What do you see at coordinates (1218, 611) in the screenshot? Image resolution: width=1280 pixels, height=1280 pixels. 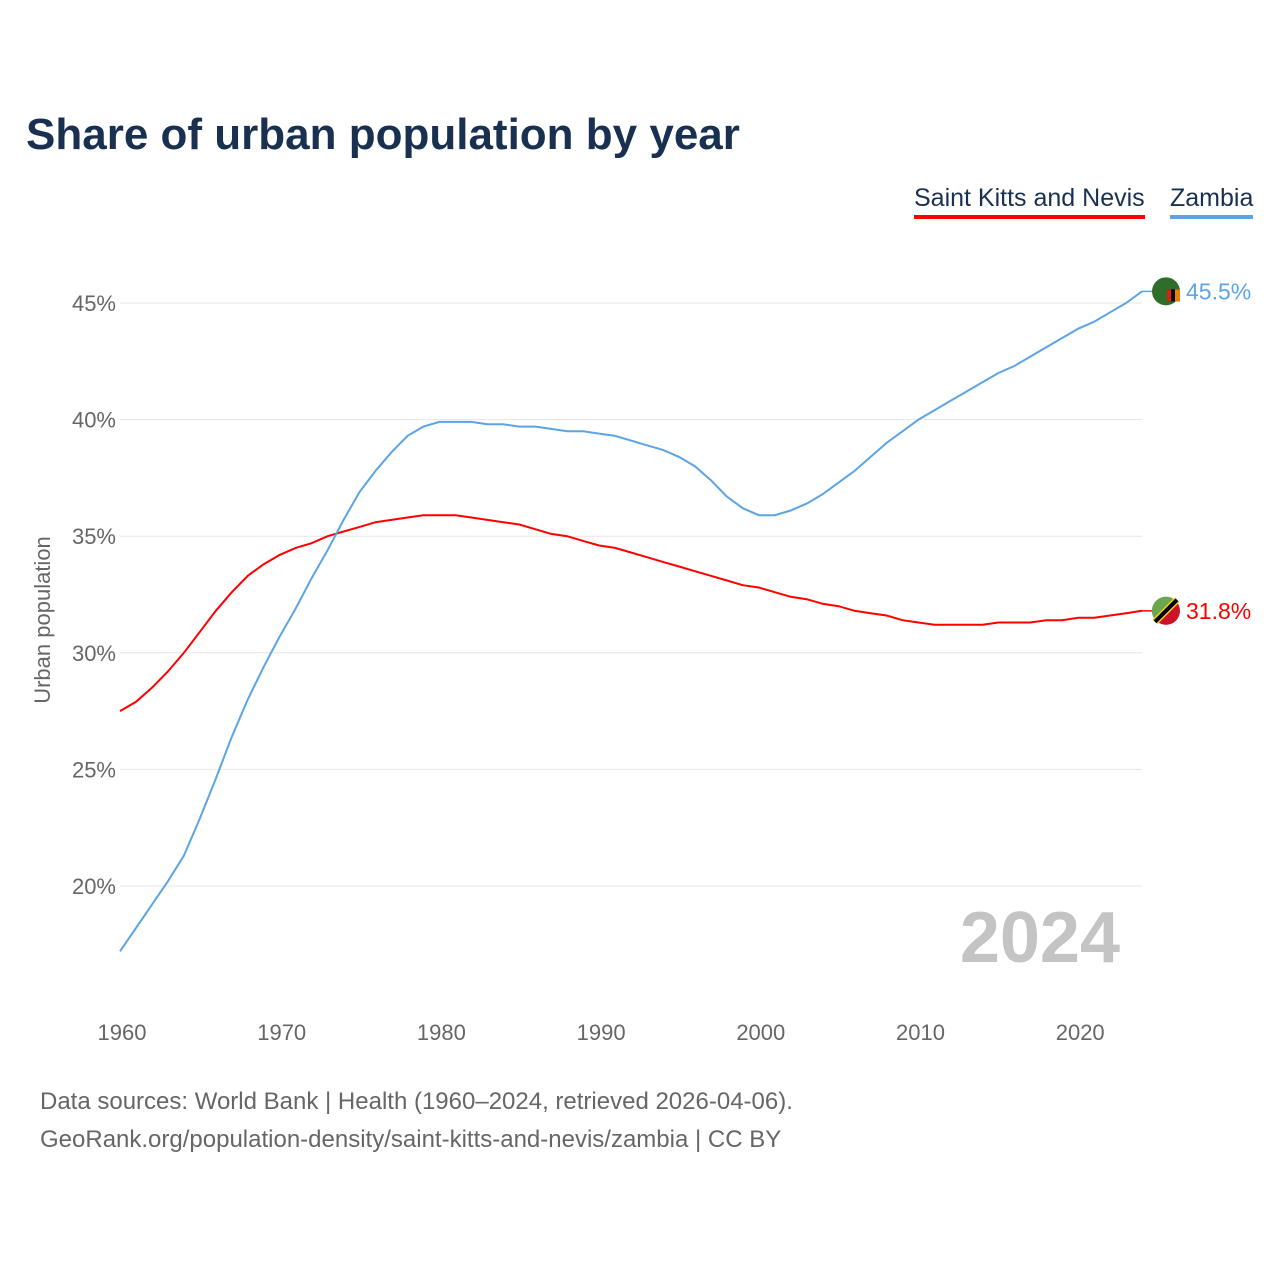 I see `end-value-label: 31.8%` at bounding box center [1218, 611].